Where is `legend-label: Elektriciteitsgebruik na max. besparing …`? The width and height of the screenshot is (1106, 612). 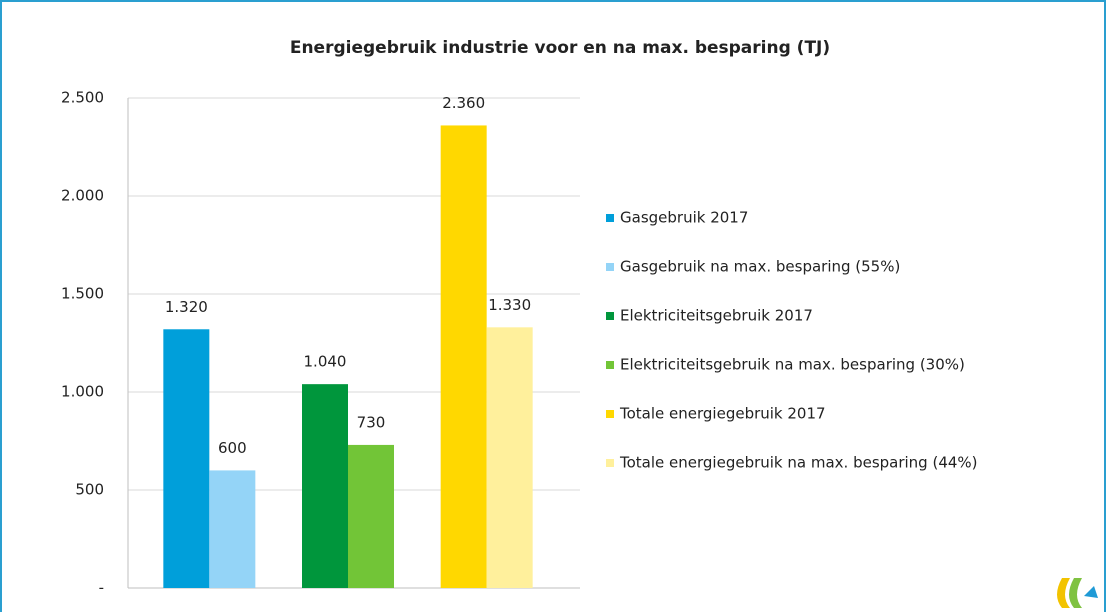 legend-label: Elektriciteitsgebruik na max. besparing … is located at coordinates (792, 365).